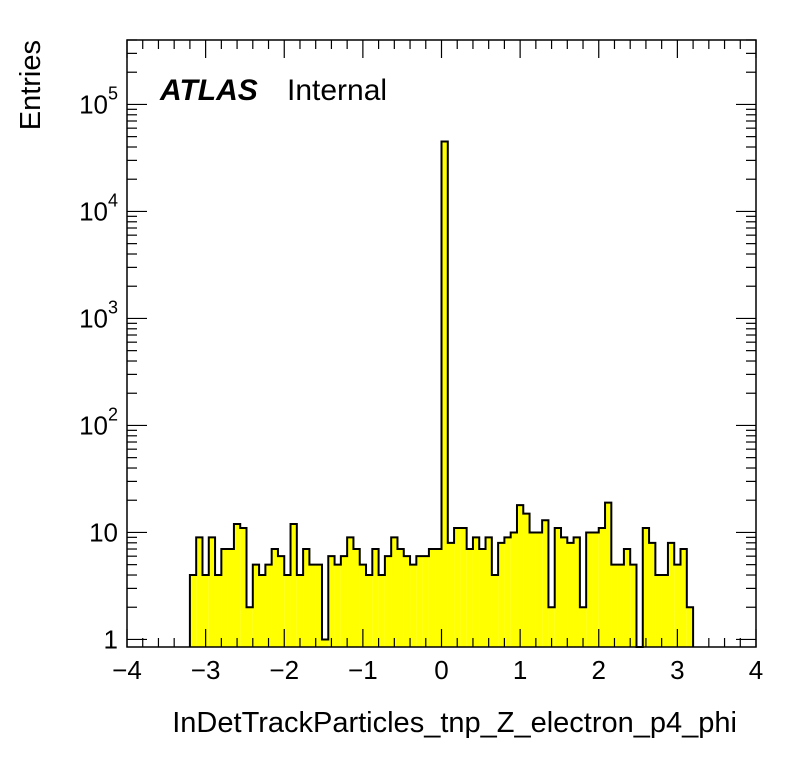 The height and width of the screenshot is (772, 796). Describe the element at coordinates (363, 670) in the screenshot. I see `x-tick-label: −1` at that location.